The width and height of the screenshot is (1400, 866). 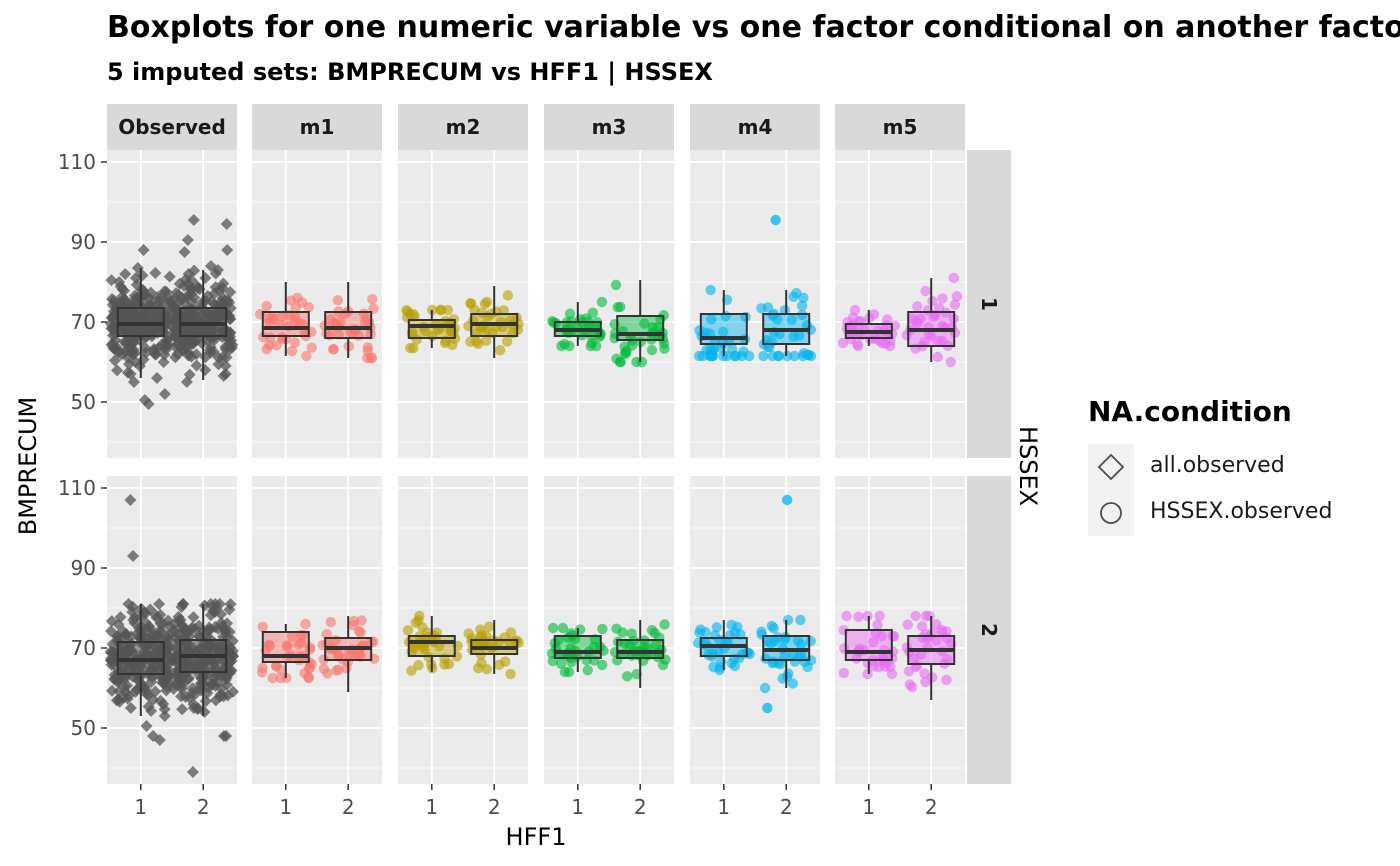 I want to click on legend-label-all-observed: all.observed, so click(x=1217, y=465).